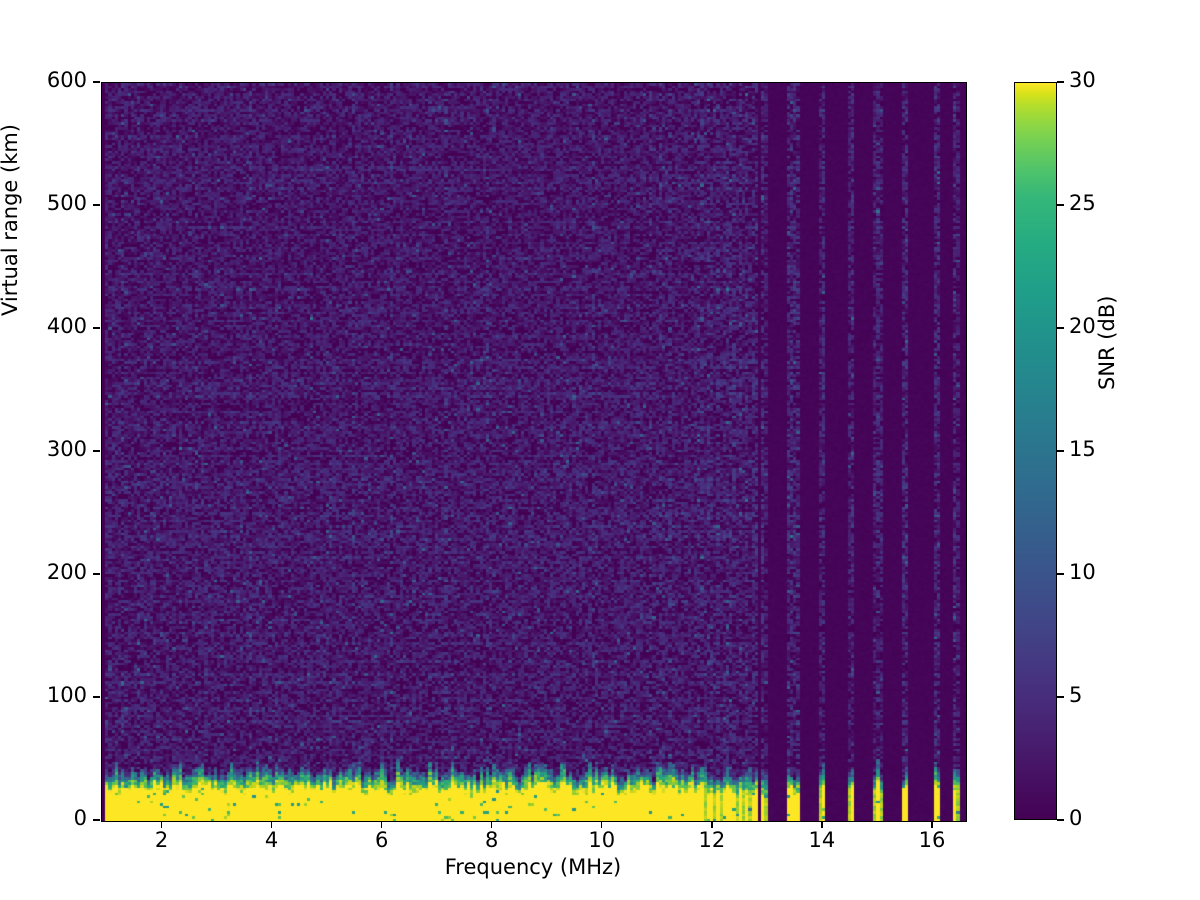  What do you see at coordinates (66, 695) in the screenshot?
I see `y-tick-label: 100` at bounding box center [66, 695].